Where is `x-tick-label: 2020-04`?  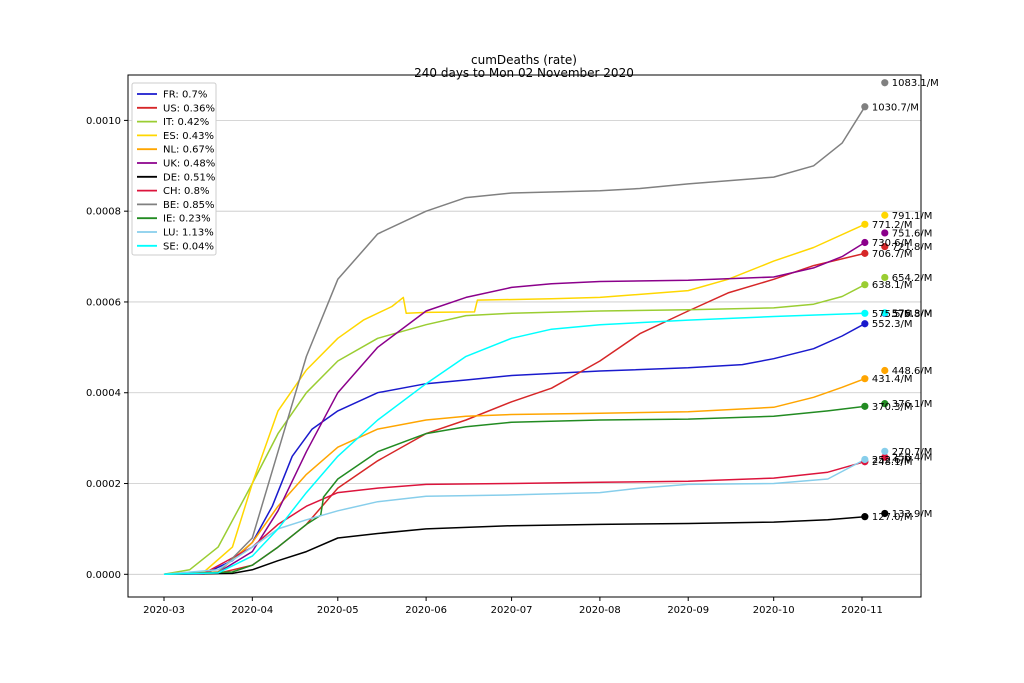 x-tick-label: 2020-04 is located at coordinates (252, 610).